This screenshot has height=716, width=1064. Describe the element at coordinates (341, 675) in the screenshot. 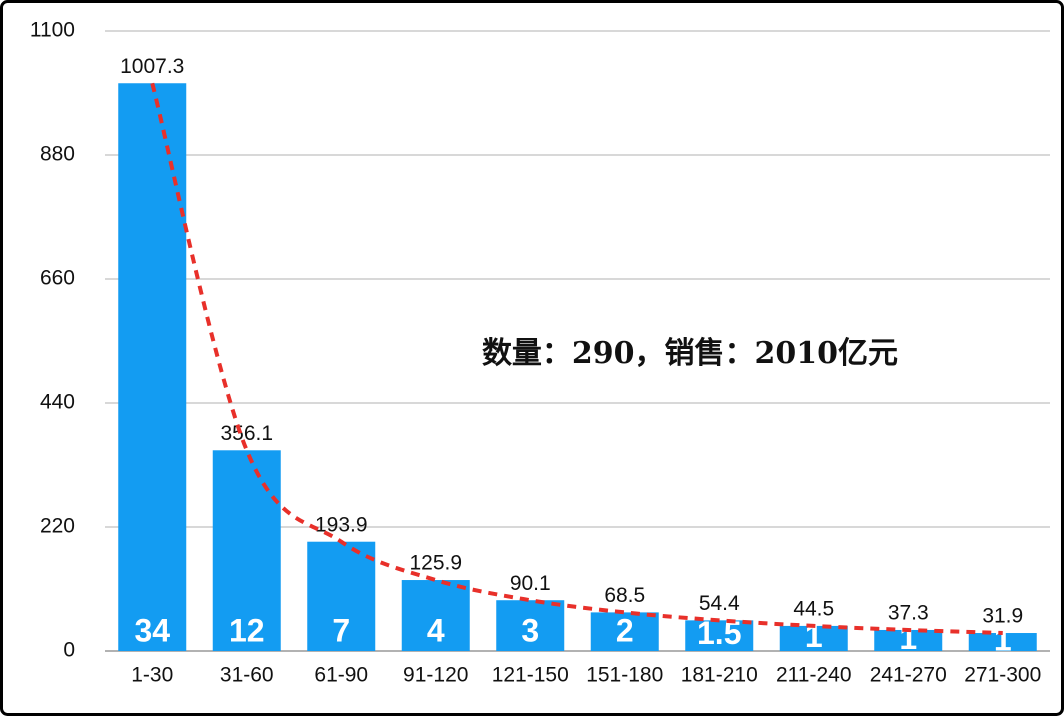

I see `x-tick-label: 61-90` at that location.